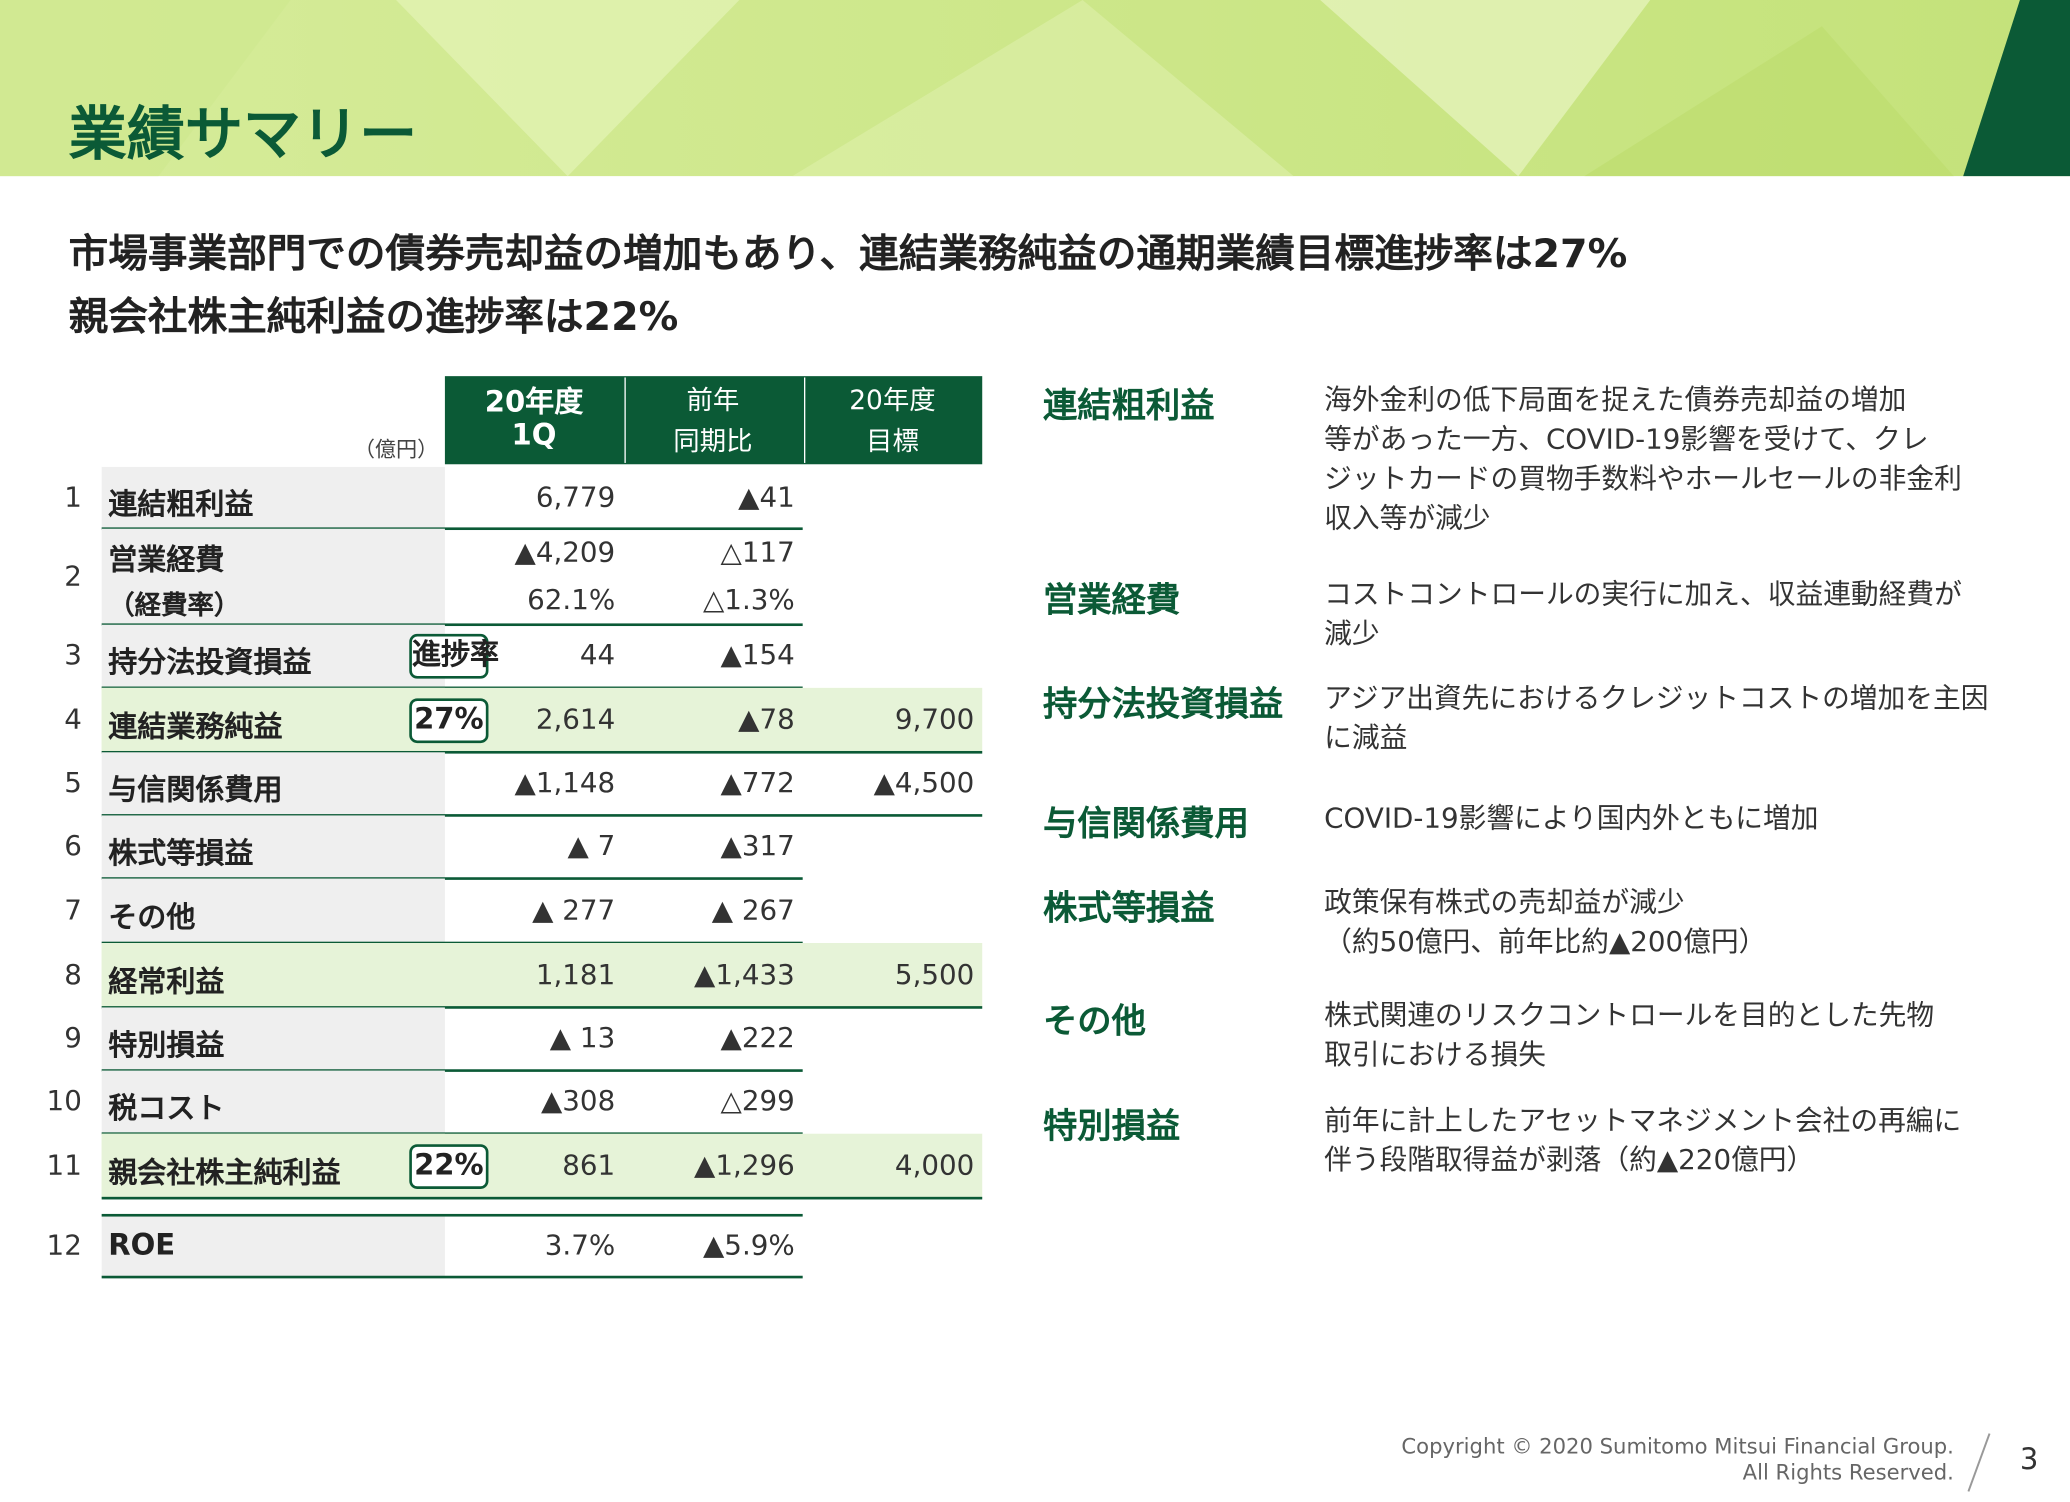 This screenshot has height=1502, width=2070. I want to click on note-line: 取引における損失, so click(1435, 1055).